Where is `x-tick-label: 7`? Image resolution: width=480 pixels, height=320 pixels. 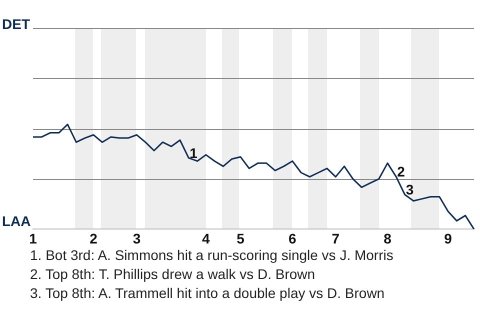 x-tick-label: 7 is located at coordinates (336, 238).